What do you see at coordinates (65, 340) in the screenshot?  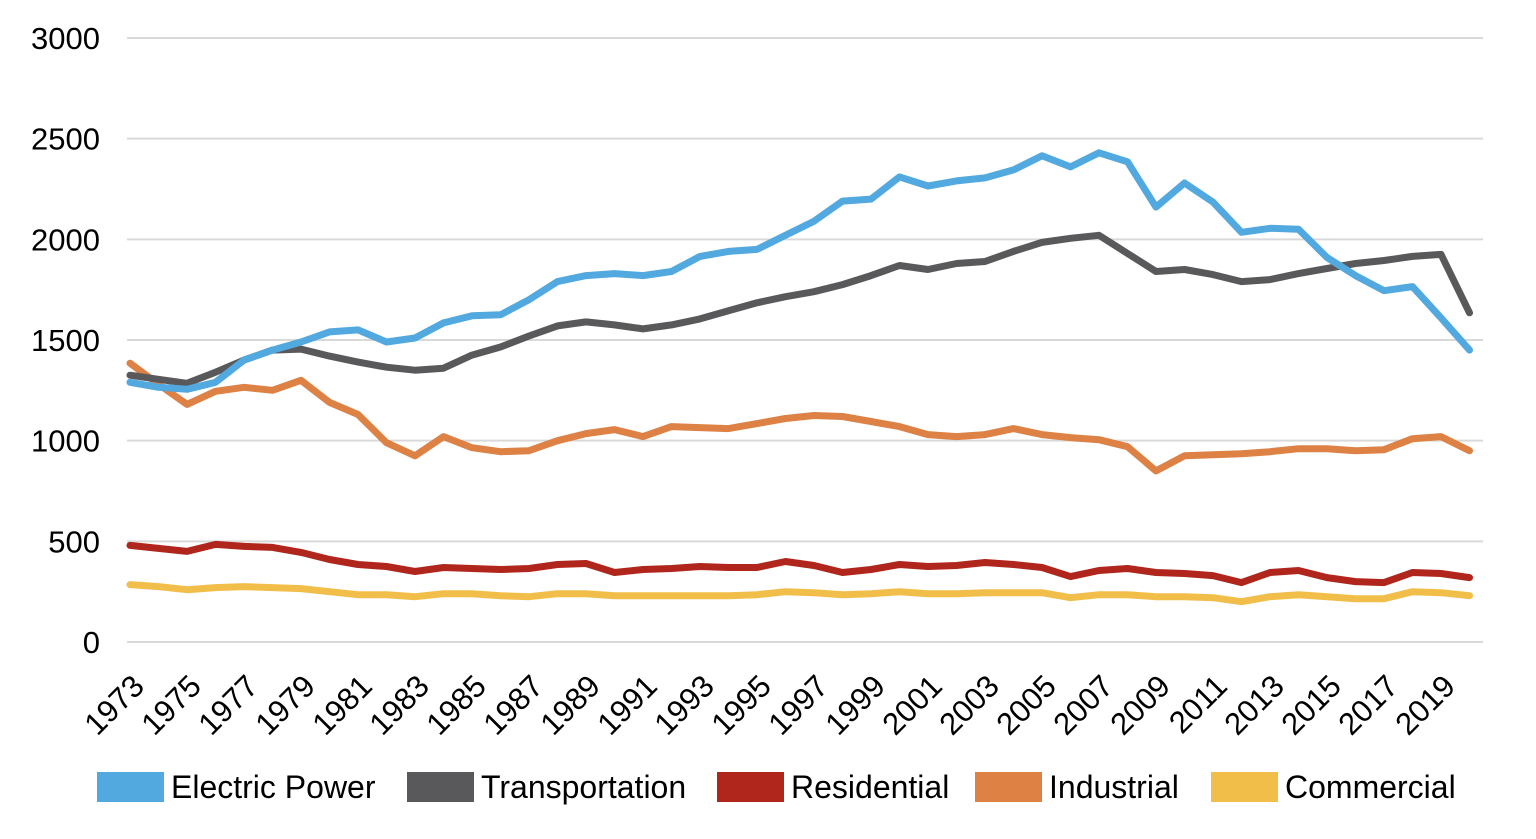 I see `y-axis-label-1500: 1500` at bounding box center [65, 340].